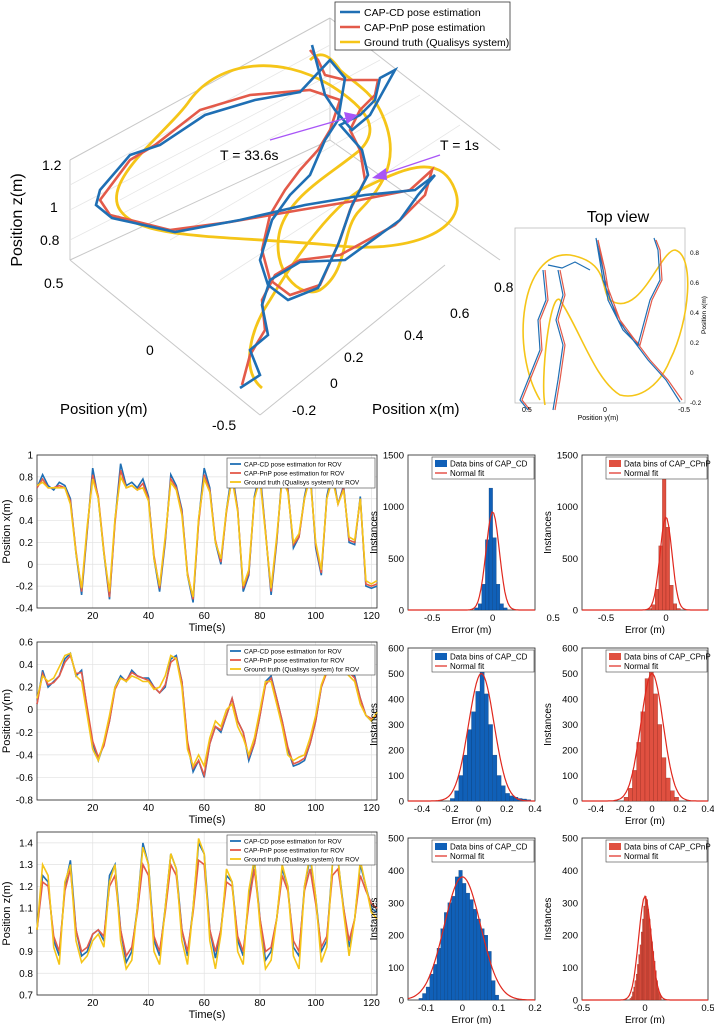 The height and width of the screenshot is (1024, 714). Describe the element at coordinates (30, 456) in the screenshot. I see `y-tick-label: 1` at that location.